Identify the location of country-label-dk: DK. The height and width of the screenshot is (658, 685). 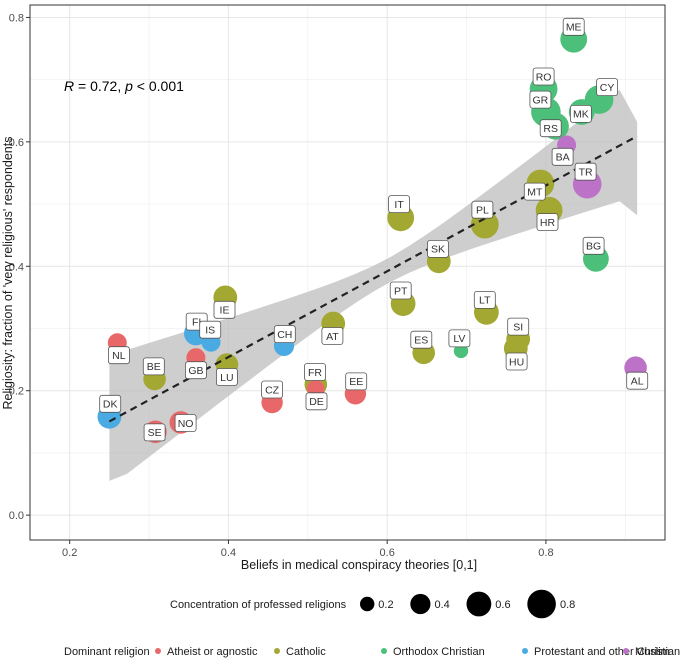
(110, 403).